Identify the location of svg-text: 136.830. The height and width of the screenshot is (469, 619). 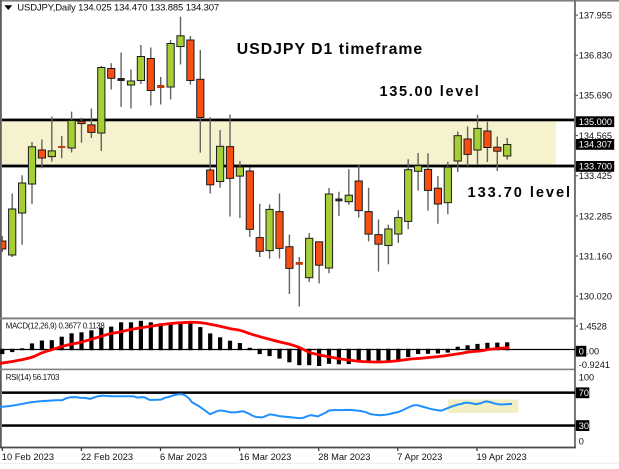
(595, 56).